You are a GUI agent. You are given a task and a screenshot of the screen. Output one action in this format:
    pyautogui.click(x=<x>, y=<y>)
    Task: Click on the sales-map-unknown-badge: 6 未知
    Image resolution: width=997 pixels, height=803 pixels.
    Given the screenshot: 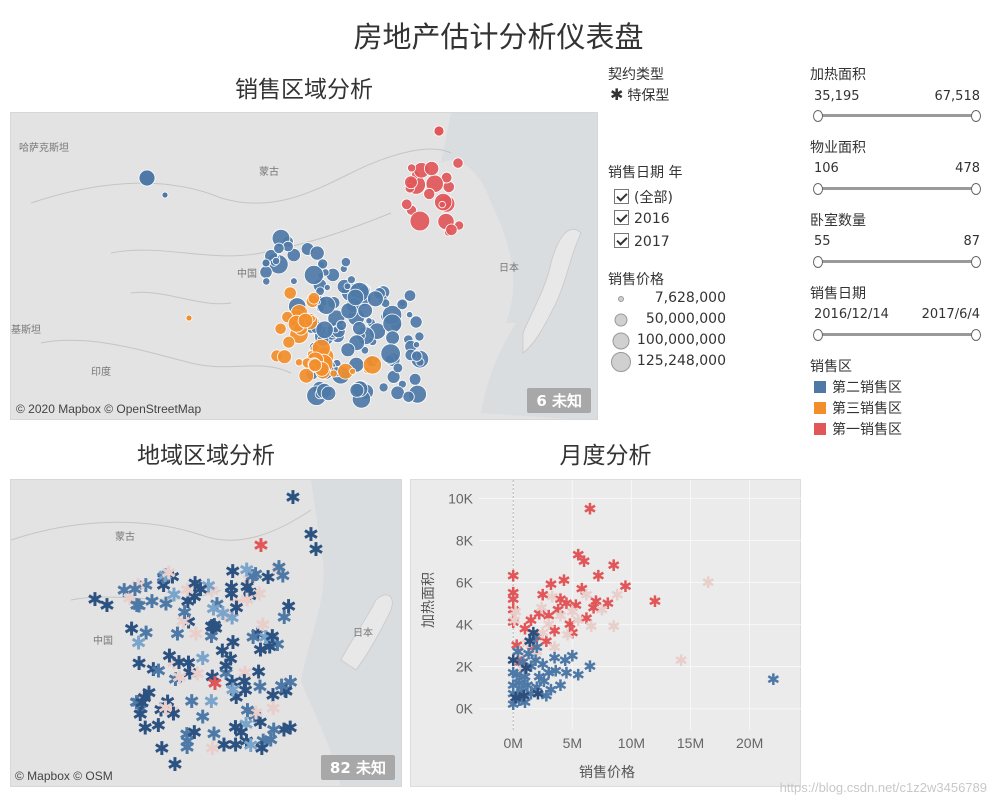 What is the action you would take?
    pyautogui.click(x=559, y=400)
    